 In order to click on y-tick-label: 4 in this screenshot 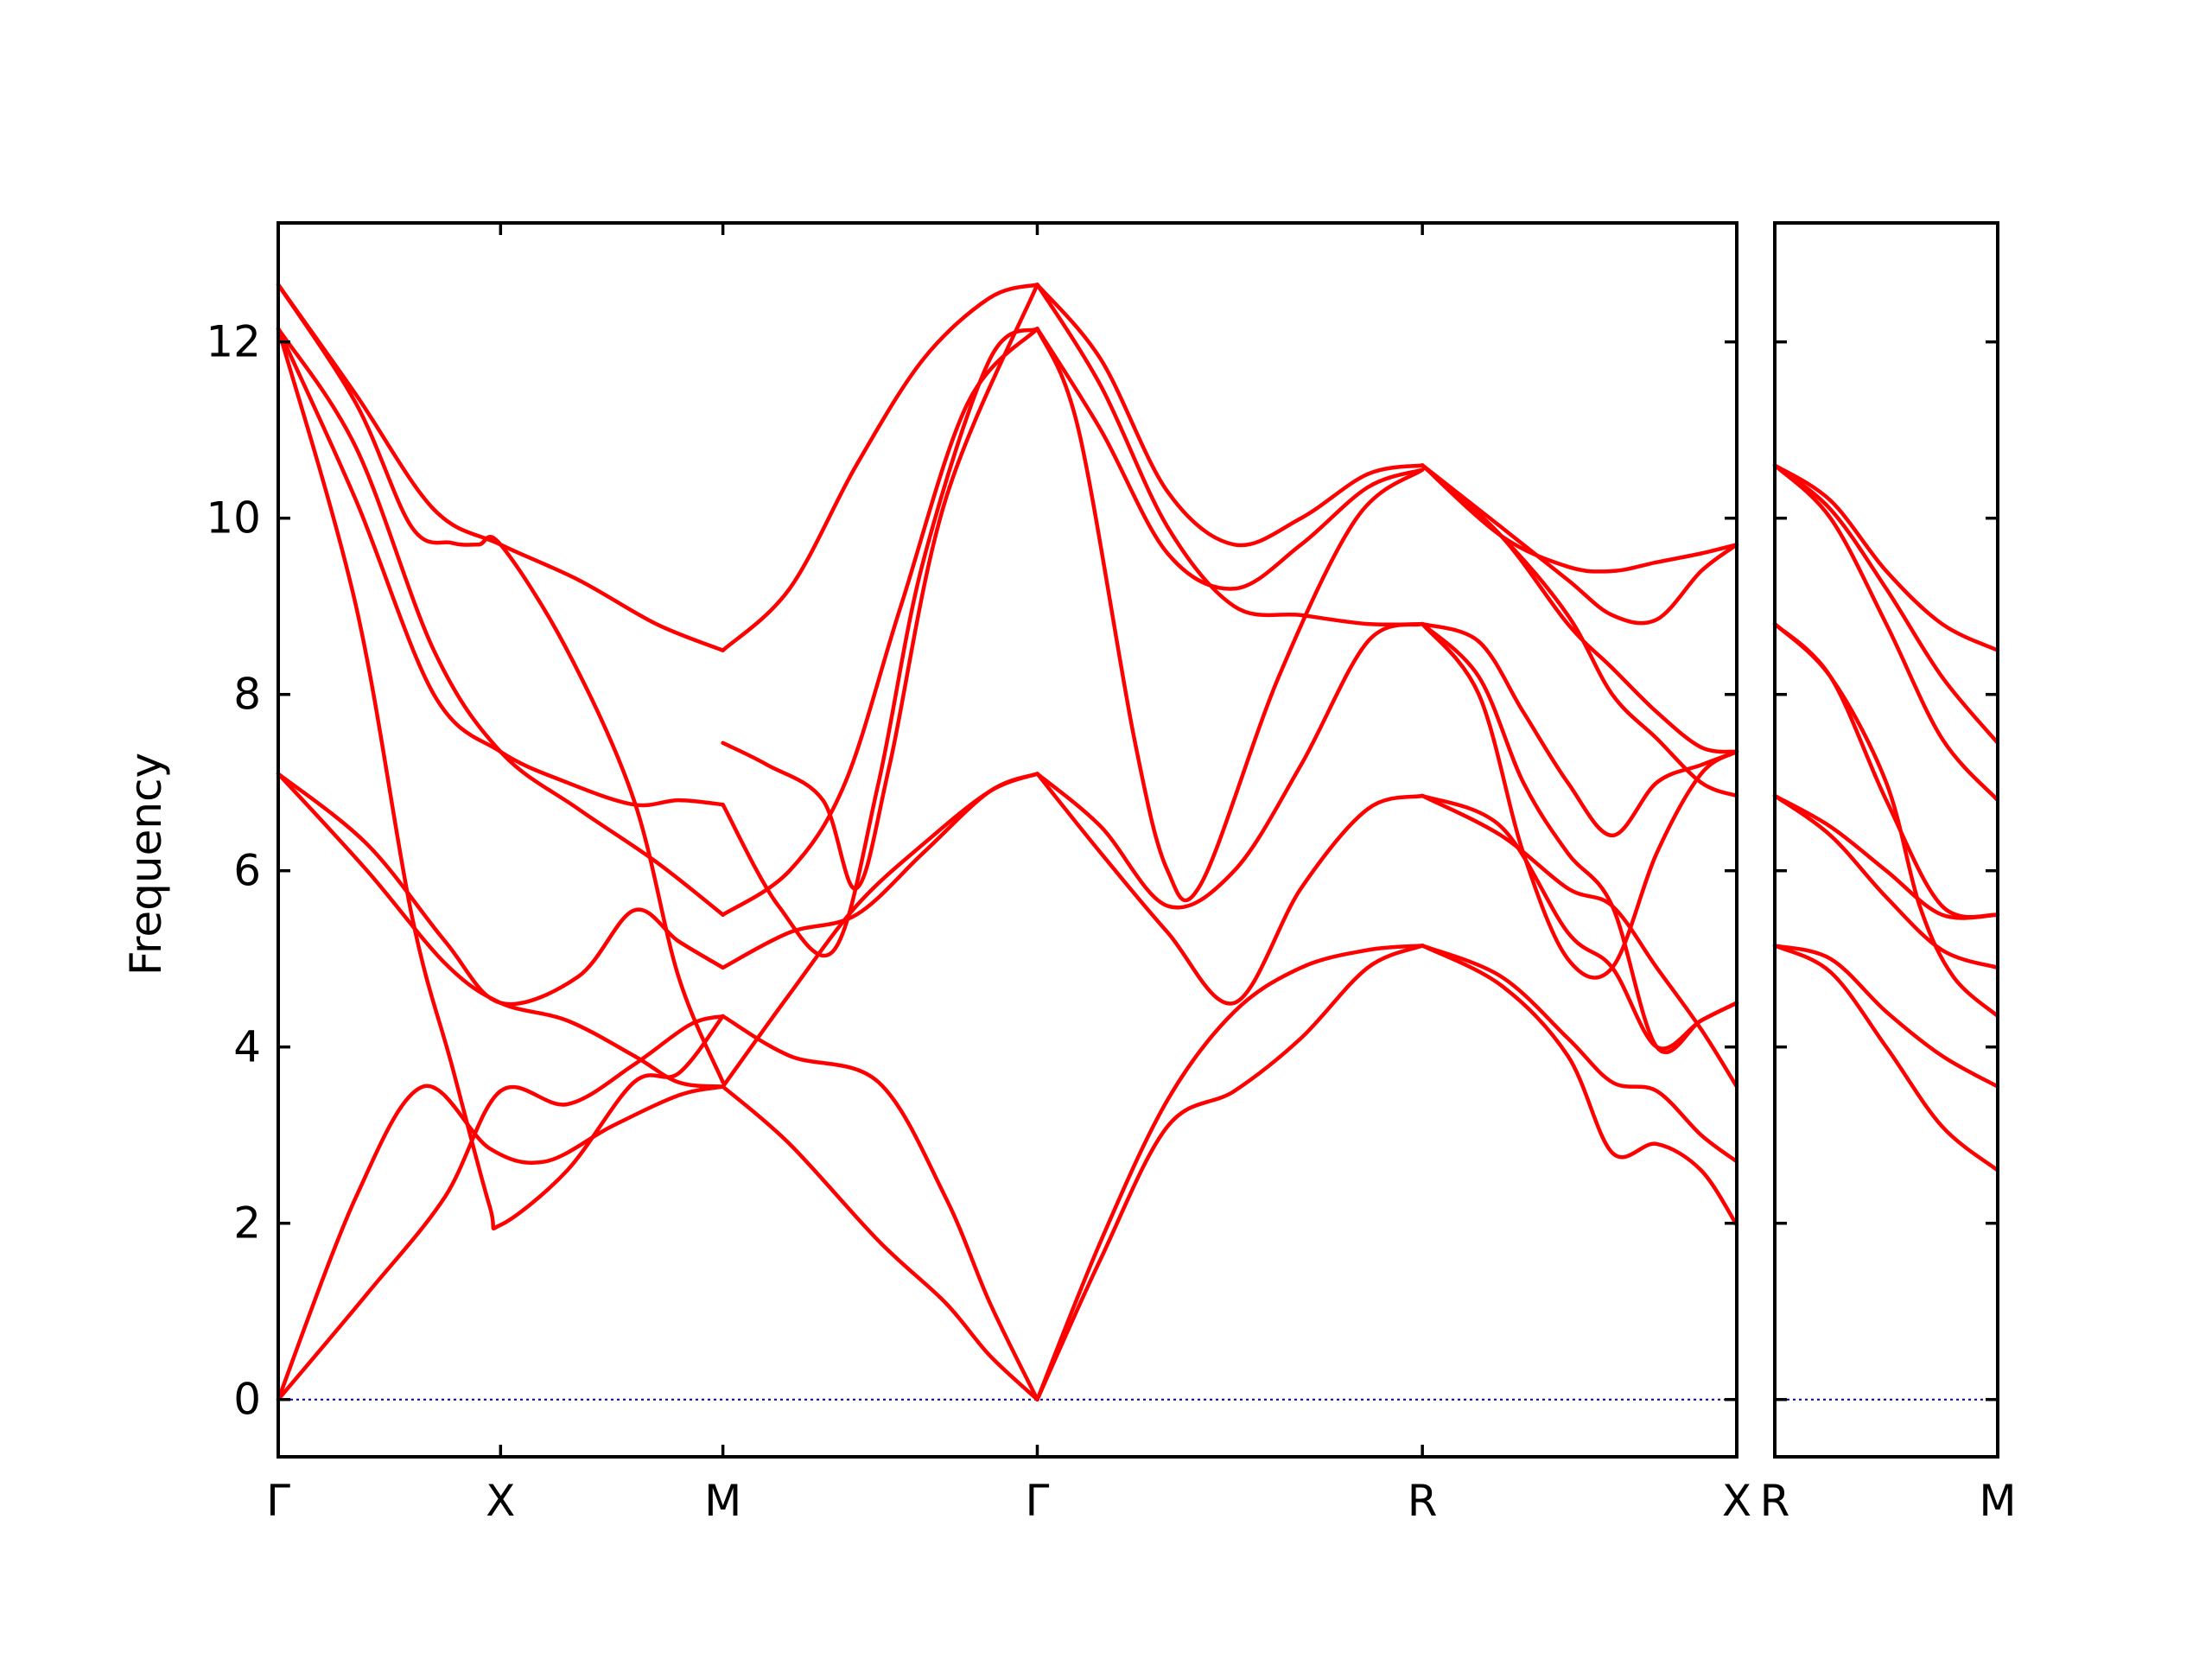, I will do `click(247, 1047)`.